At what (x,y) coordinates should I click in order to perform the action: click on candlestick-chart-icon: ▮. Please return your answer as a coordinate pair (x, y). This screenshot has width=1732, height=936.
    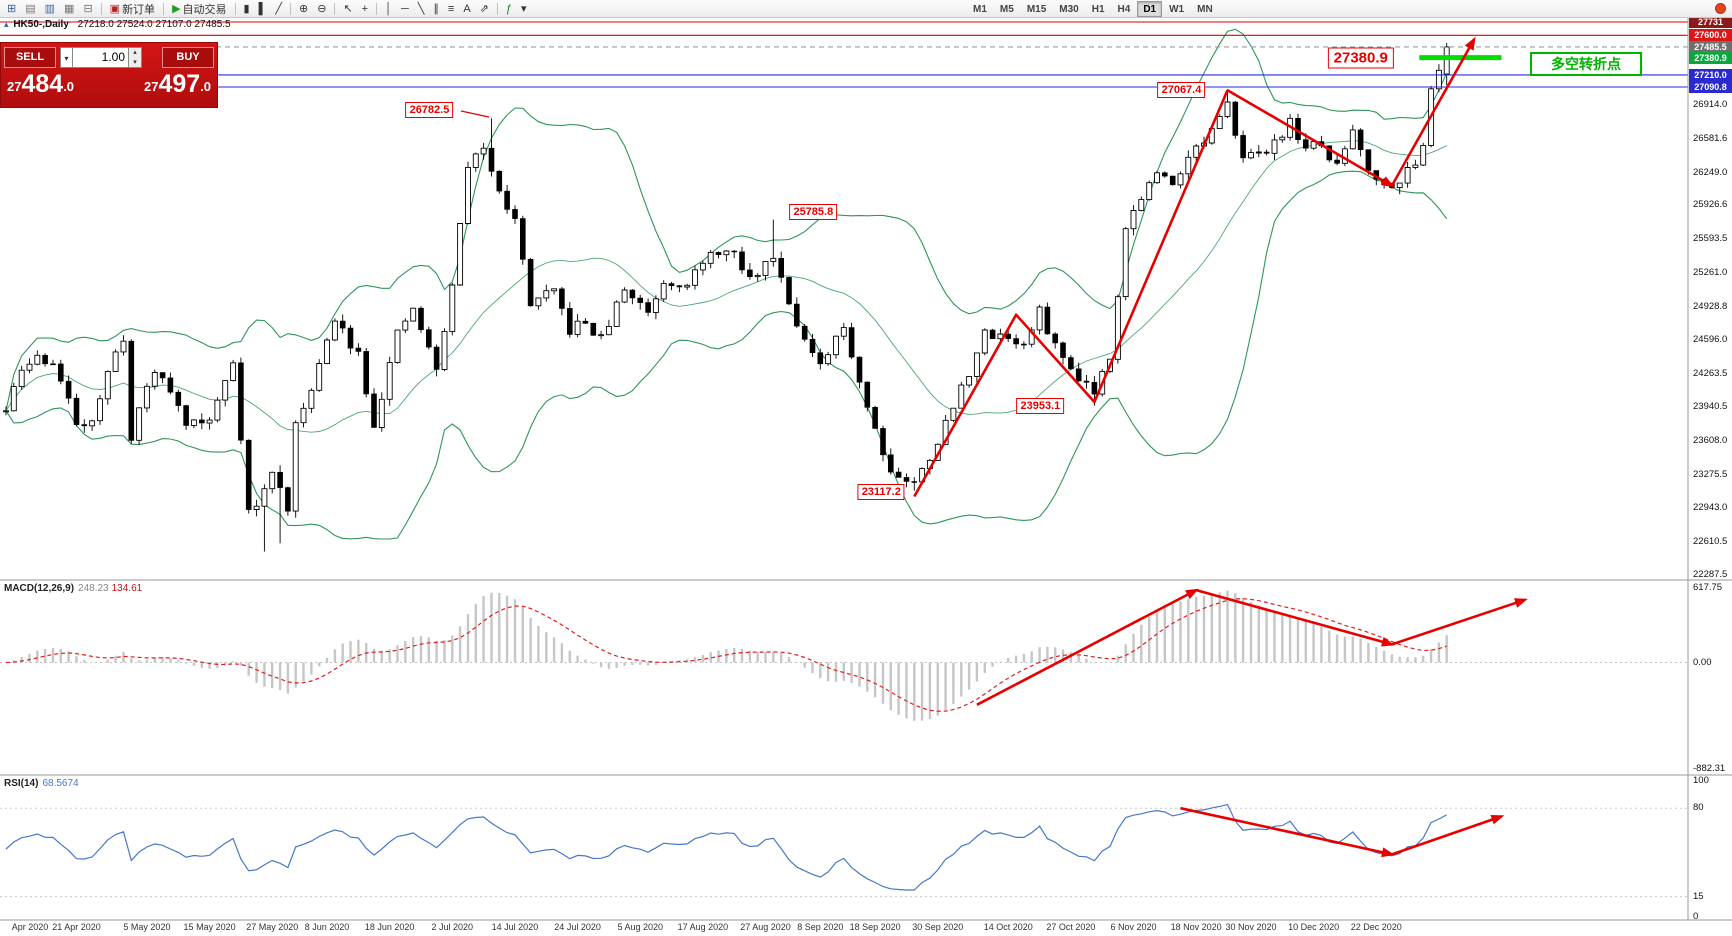
    Looking at the image, I should click on (247, 9).